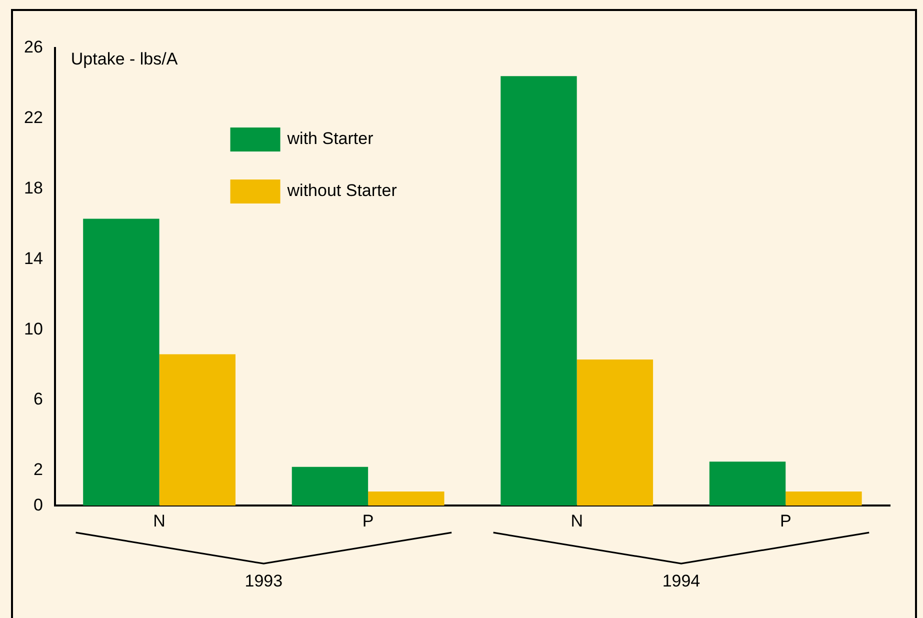 The width and height of the screenshot is (923, 618). I want to click on y-tick-label: 2, so click(38, 470).